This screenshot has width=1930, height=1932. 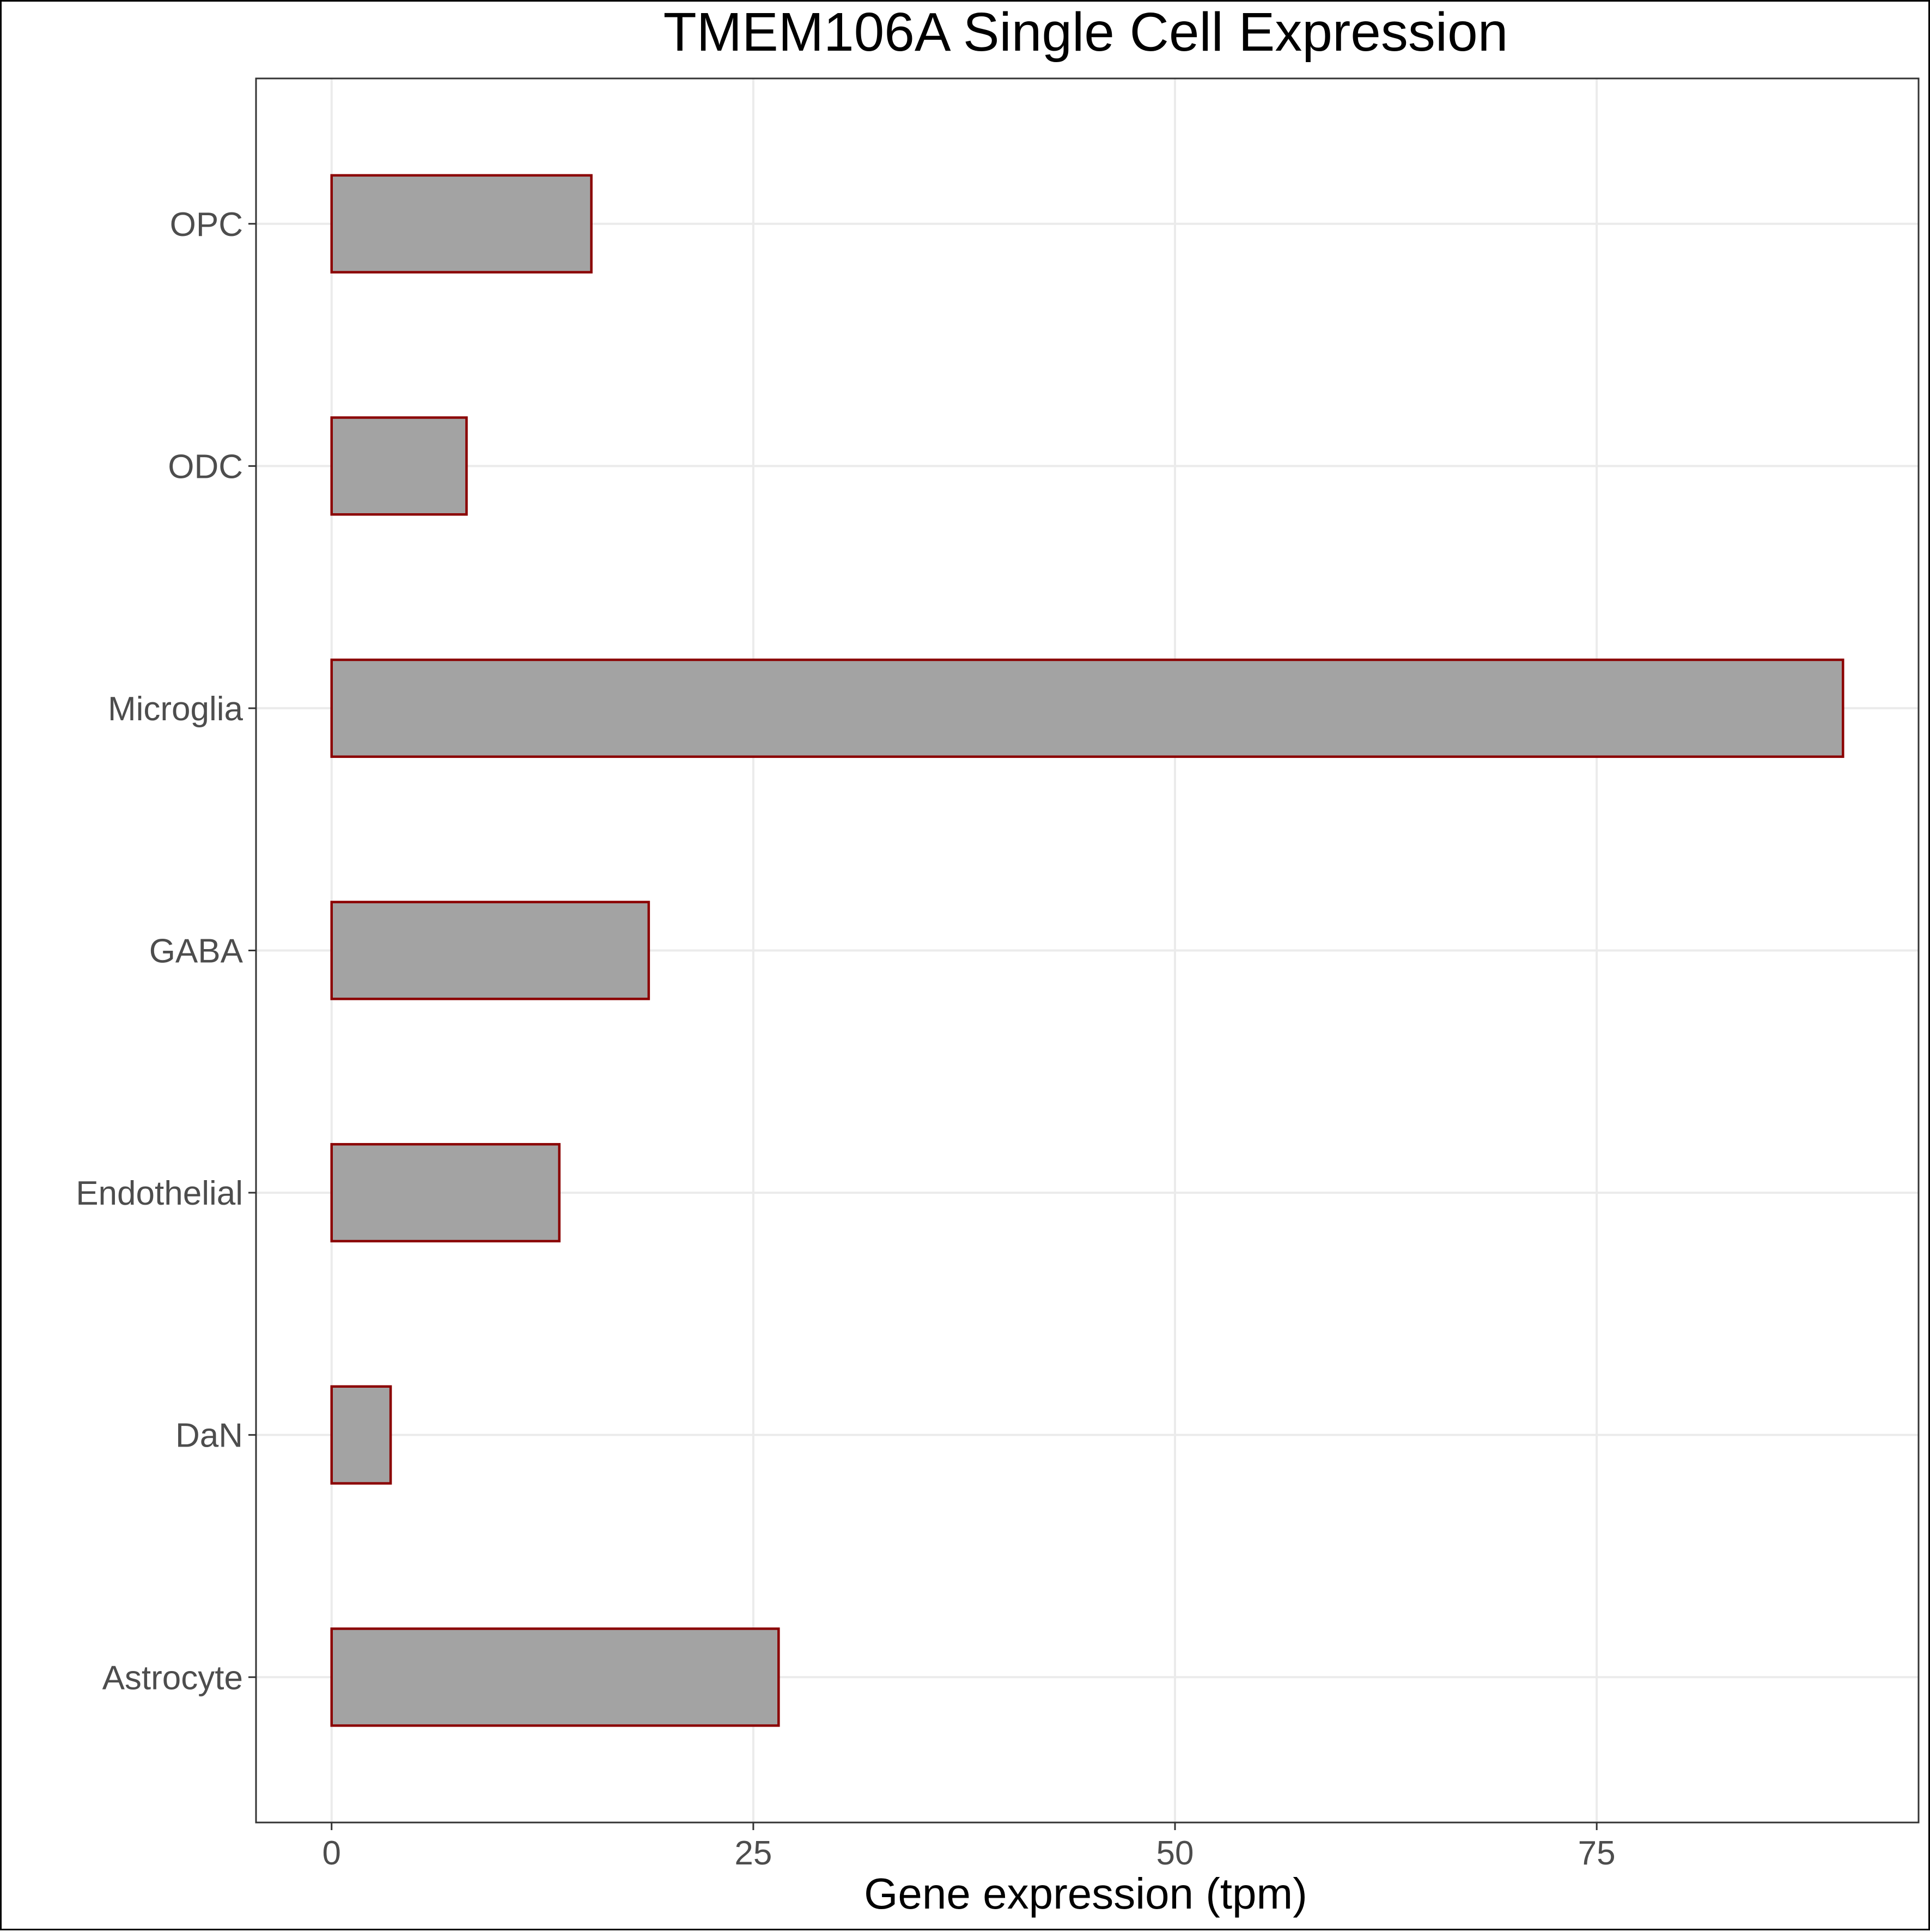 What do you see at coordinates (175, 709) in the screenshot?
I see `y-tick-label: Microglia` at bounding box center [175, 709].